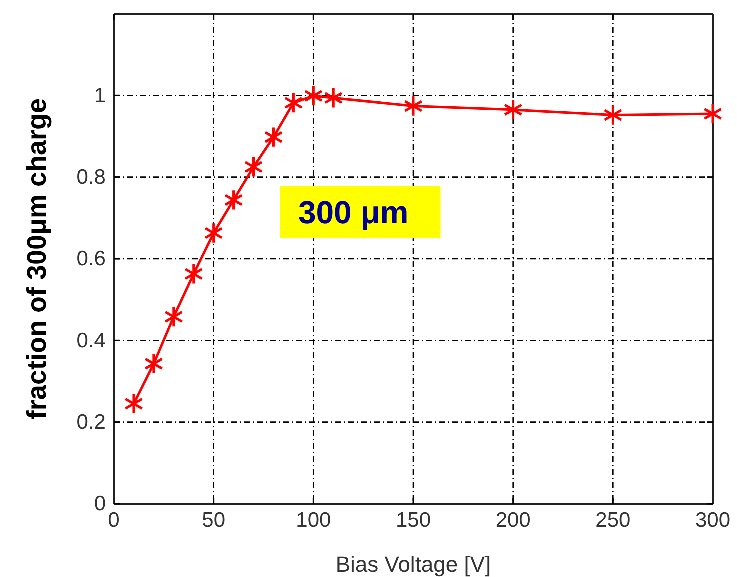 Image resolution: width=737 pixels, height=577 pixels. Describe the element at coordinates (91, 422) in the screenshot. I see `y-tick-label: 0.2` at that location.